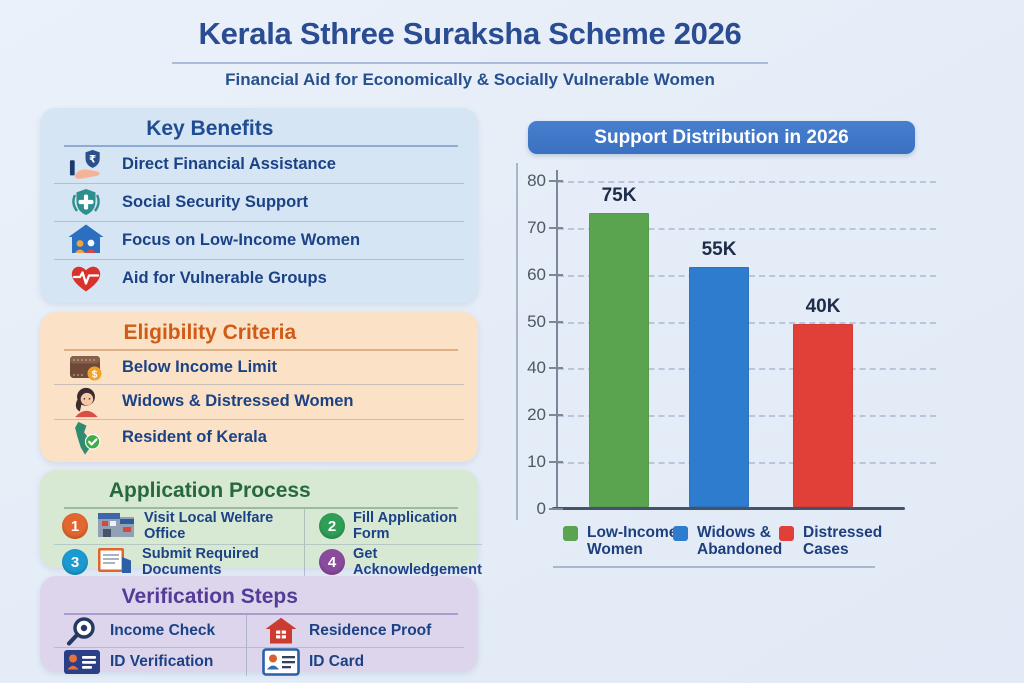  What do you see at coordinates (536, 415) in the screenshot?
I see `y-tick-label: 20` at bounding box center [536, 415].